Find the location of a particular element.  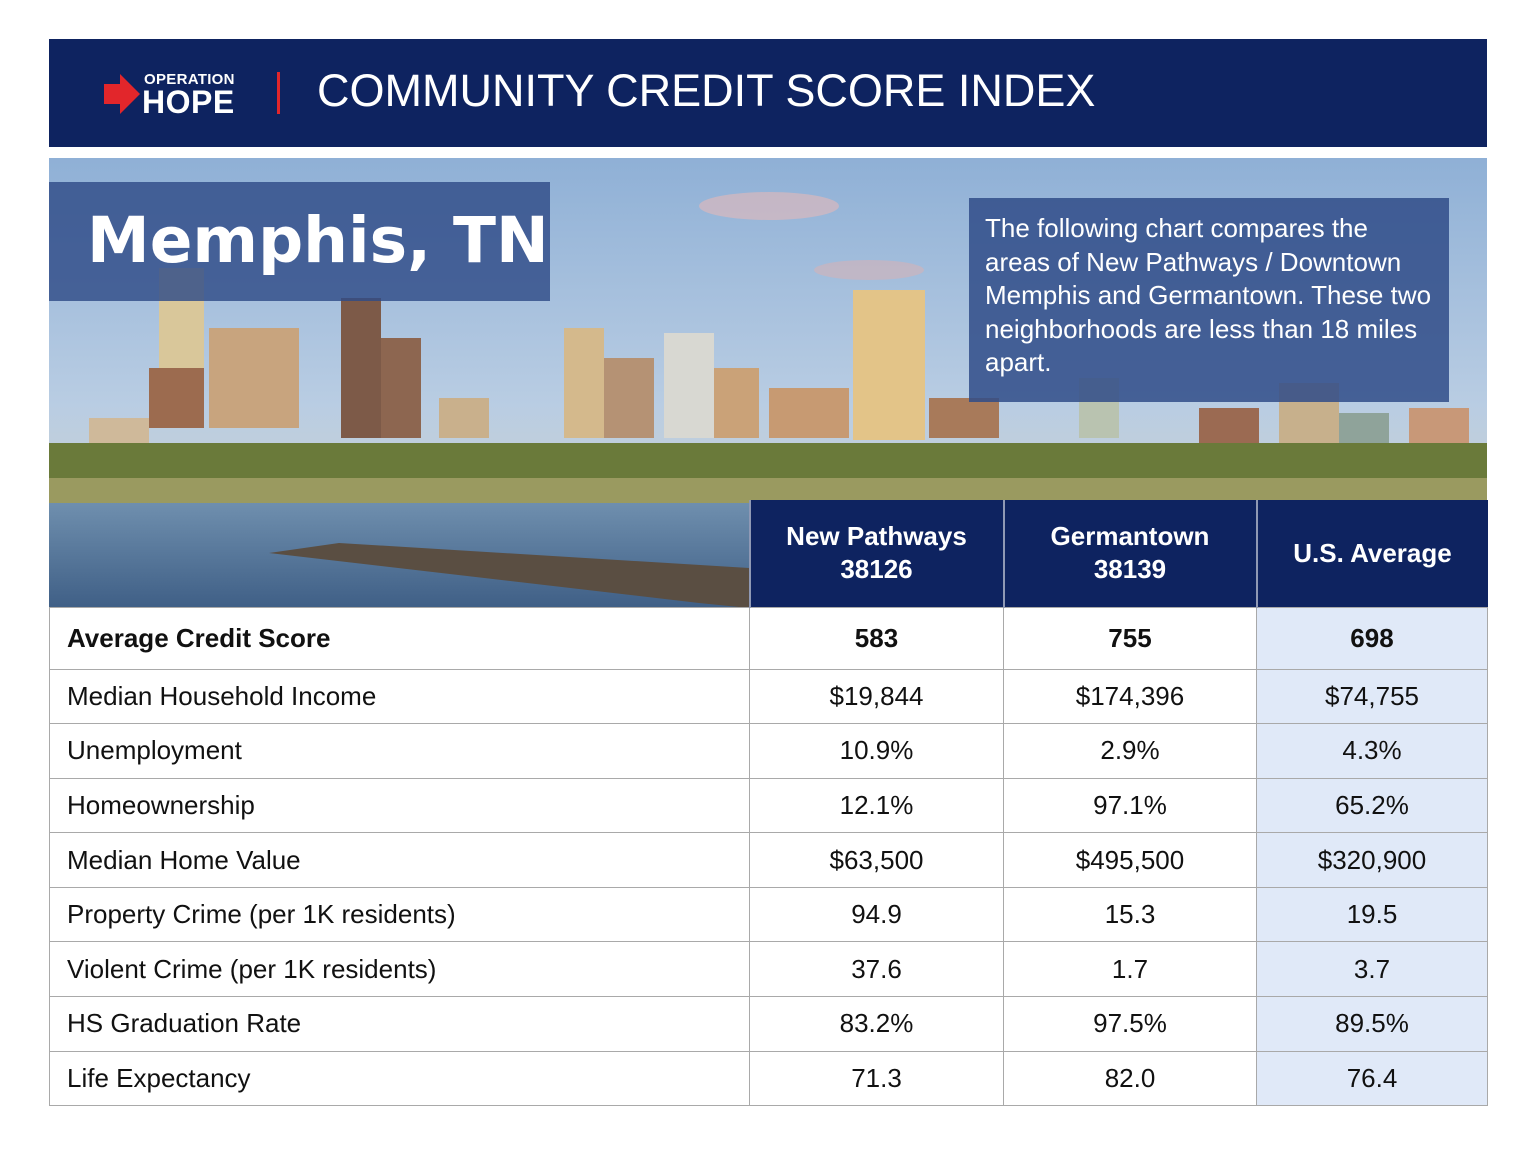

table-row: HS Graduation Rate 83.2% 97.5% 89.5% is located at coordinates (768, 1024).